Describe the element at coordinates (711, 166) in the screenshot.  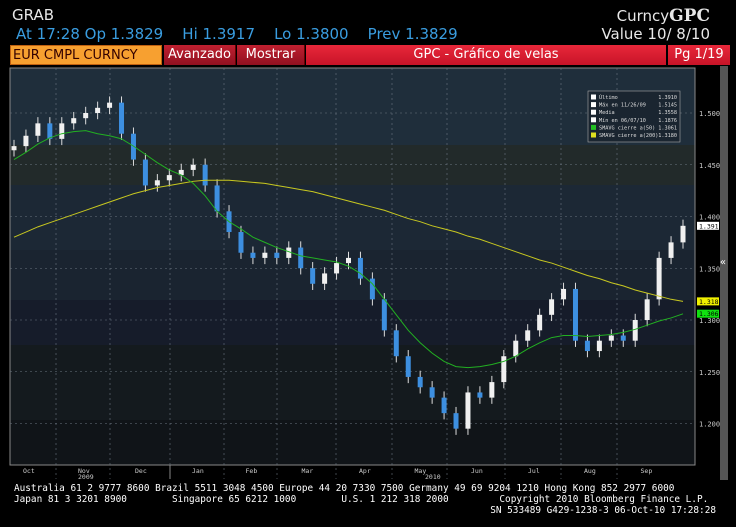
I see `y-tick-label: 1.4500` at that location.